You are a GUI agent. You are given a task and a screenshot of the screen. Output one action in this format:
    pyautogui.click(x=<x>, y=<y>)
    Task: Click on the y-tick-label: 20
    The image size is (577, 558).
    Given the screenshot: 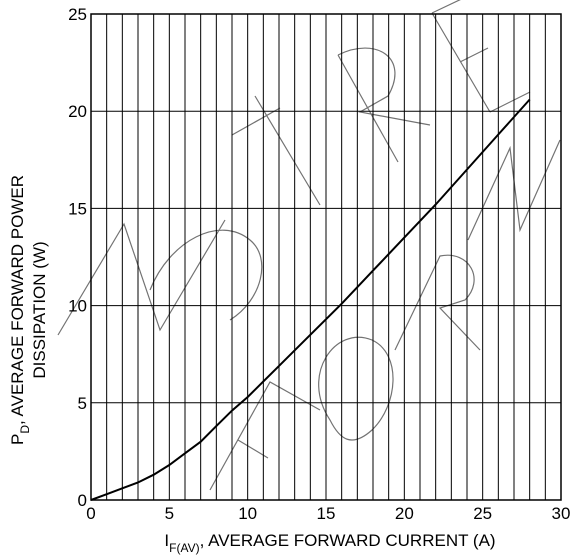 What is the action you would take?
    pyautogui.click(x=77, y=111)
    